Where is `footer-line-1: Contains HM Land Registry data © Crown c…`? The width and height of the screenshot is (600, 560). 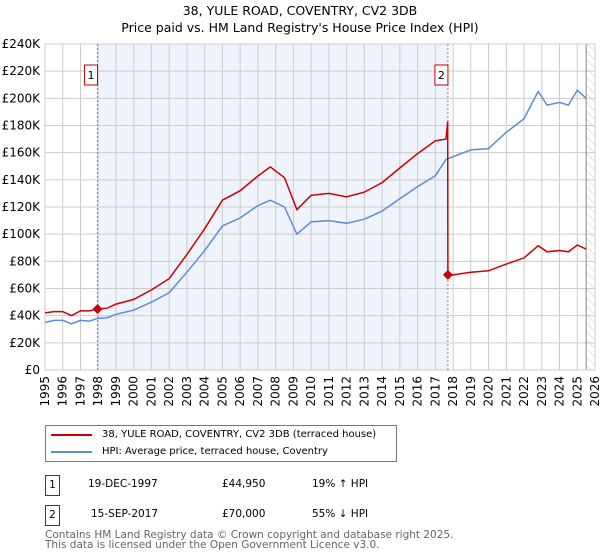
footer-line-1: Contains HM Land Registry data © Crown c… is located at coordinates (249, 535).